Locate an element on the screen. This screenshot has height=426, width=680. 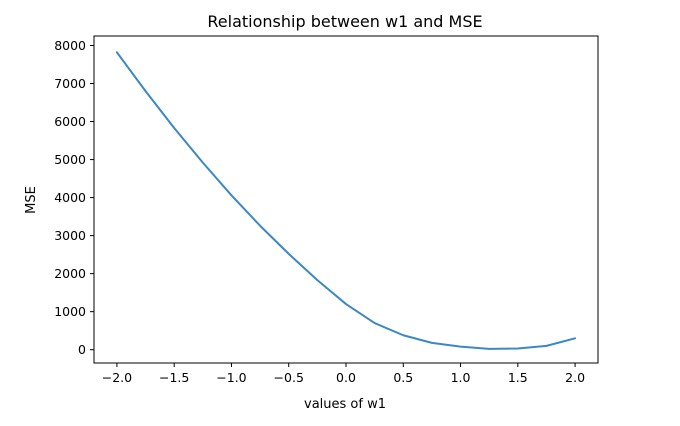
x-axis-label: values of w1 is located at coordinates (345, 404).